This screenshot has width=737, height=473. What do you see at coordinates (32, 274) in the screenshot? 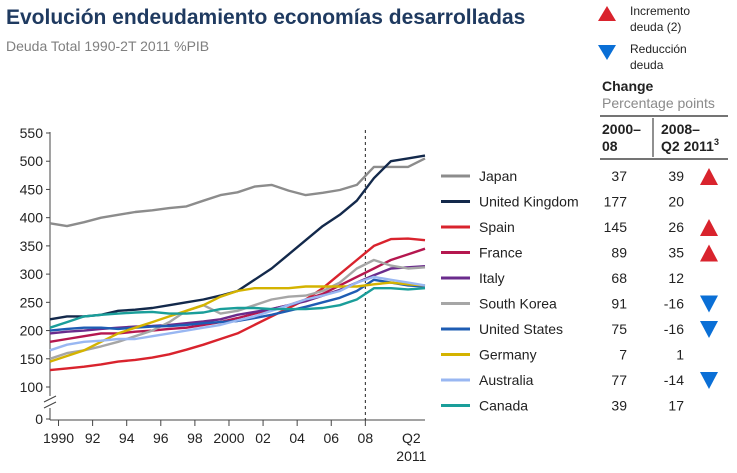
I see `y-tick-label: 300` at bounding box center [32, 274].